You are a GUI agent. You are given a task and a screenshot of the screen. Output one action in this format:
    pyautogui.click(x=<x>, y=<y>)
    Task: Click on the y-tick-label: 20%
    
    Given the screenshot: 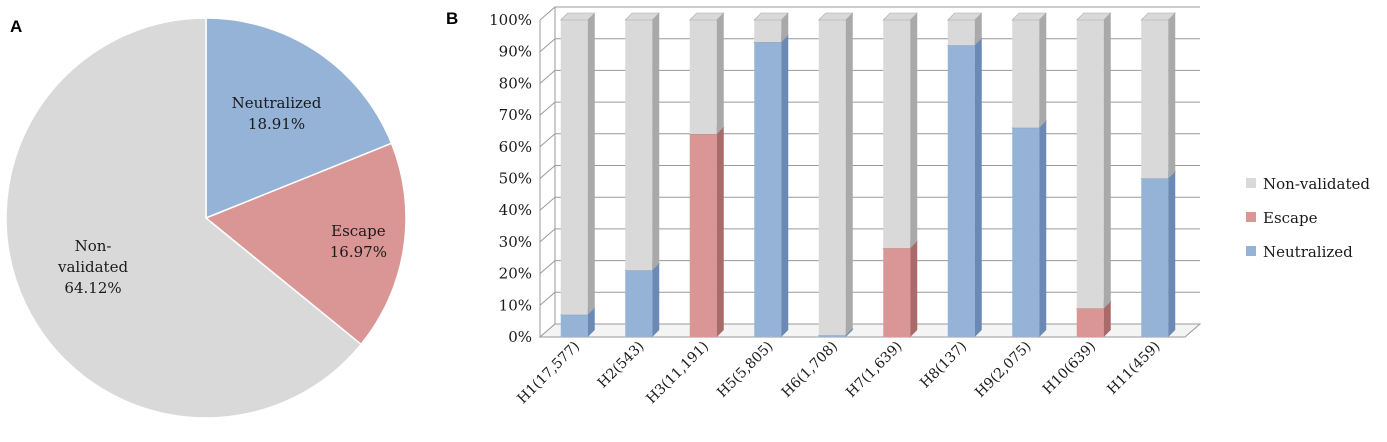 What is the action you would take?
    pyautogui.click(x=515, y=274)
    